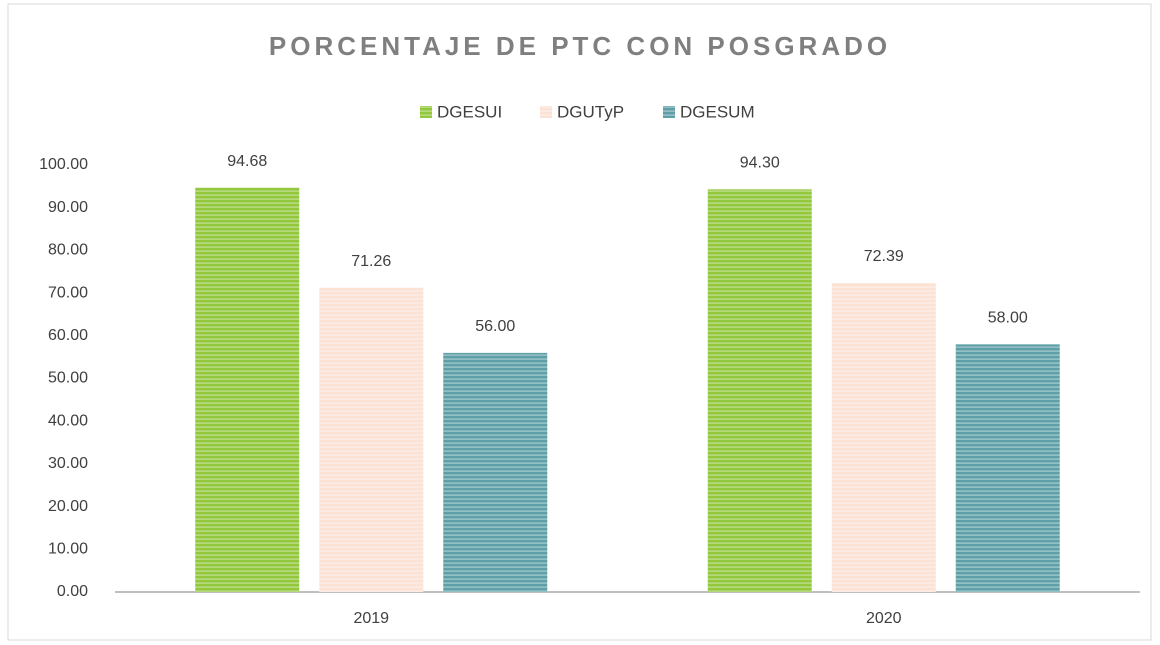  Describe the element at coordinates (590, 111) in the screenshot. I see `legend-label: DGUTyP` at that location.